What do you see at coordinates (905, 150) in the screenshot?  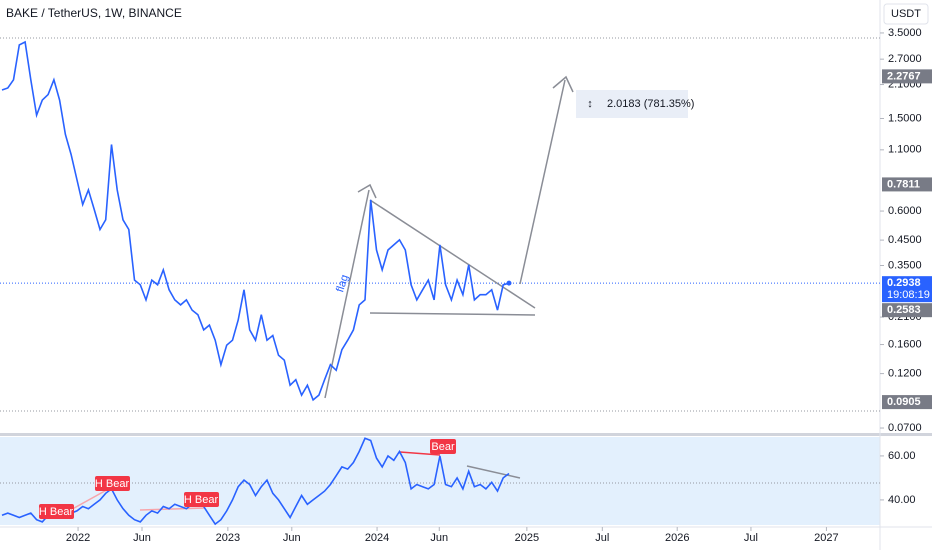 I see `y-tick-label: 1.1000` at bounding box center [905, 150].